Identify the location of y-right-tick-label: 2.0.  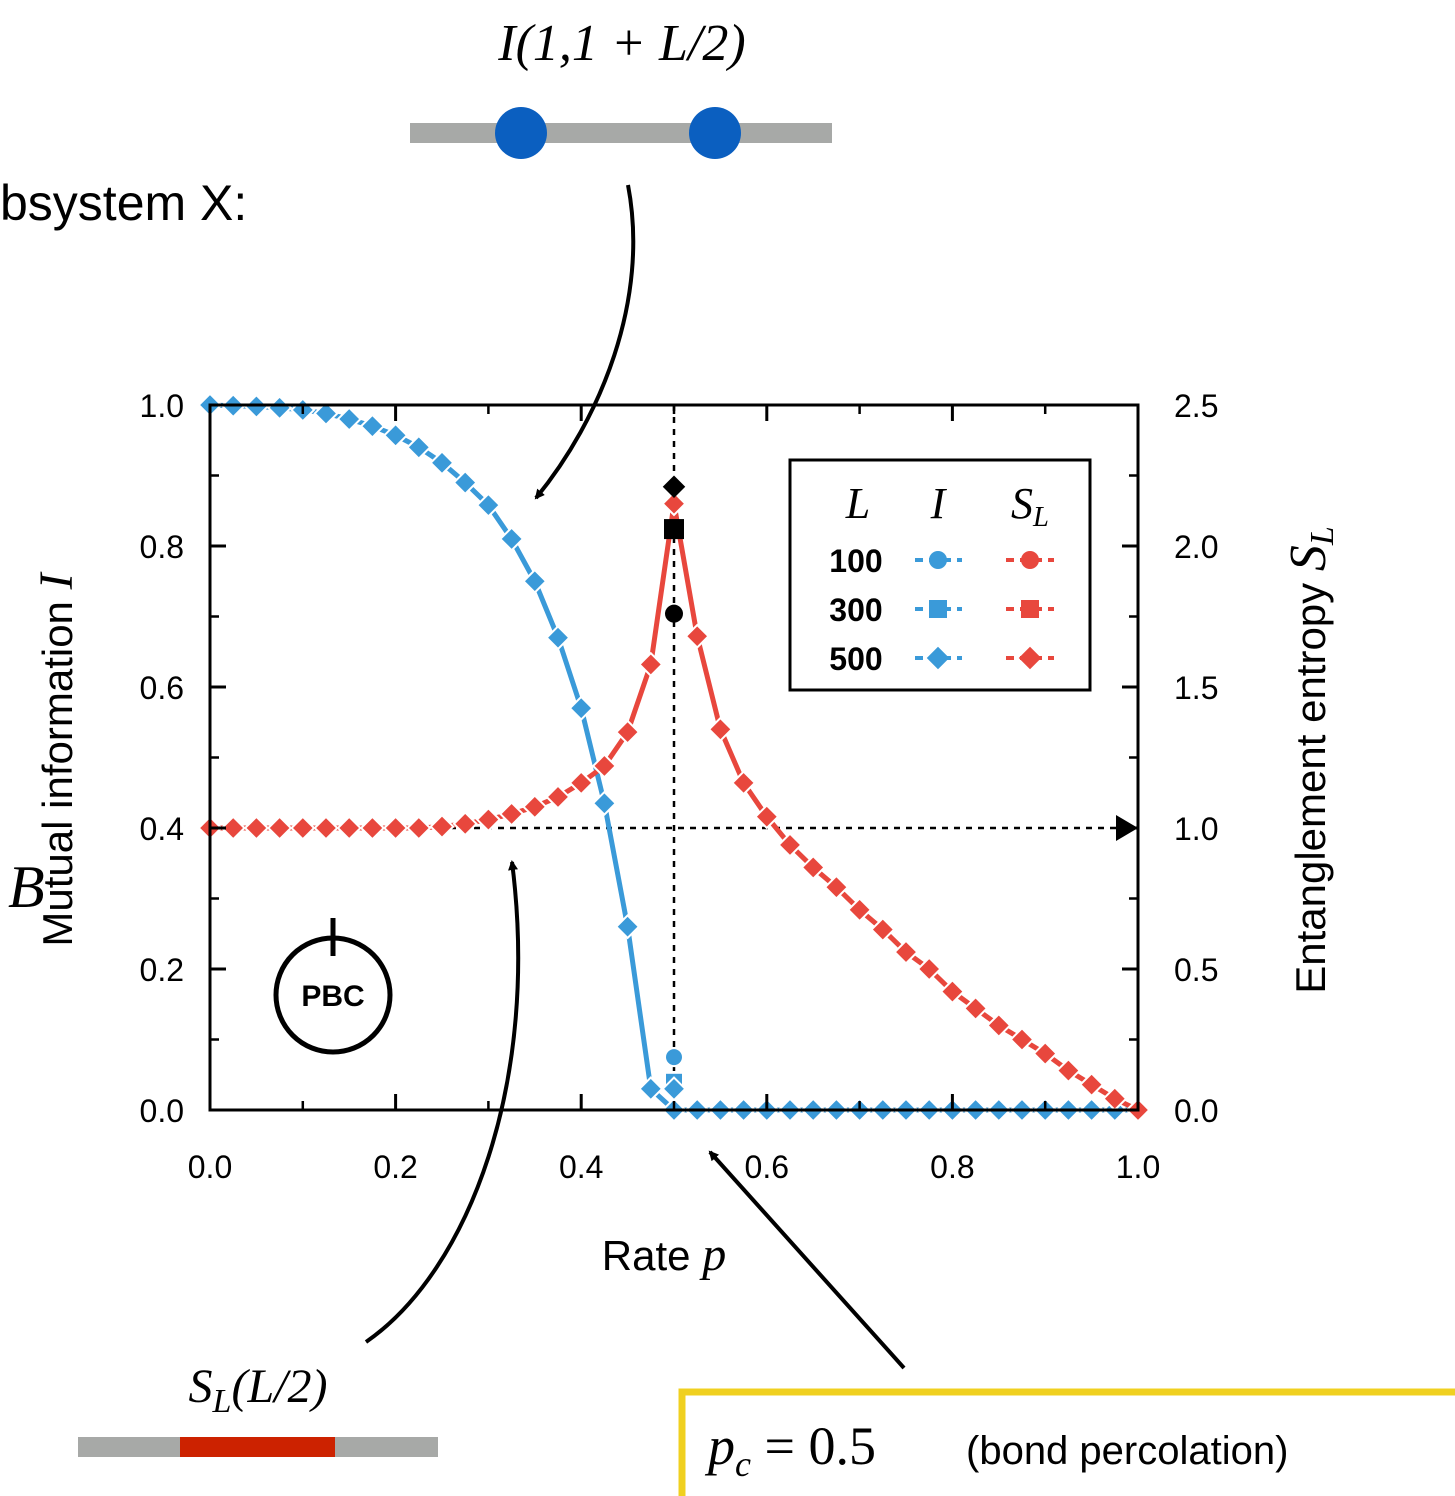
(1196, 547).